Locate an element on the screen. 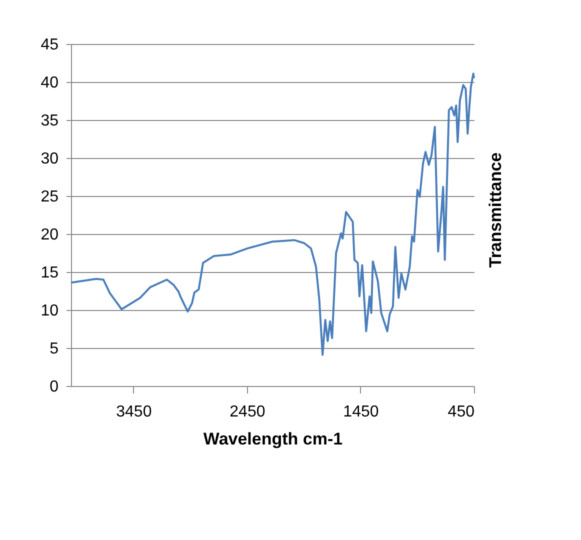  x-tick-label: 3450 is located at coordinates (134, 412).